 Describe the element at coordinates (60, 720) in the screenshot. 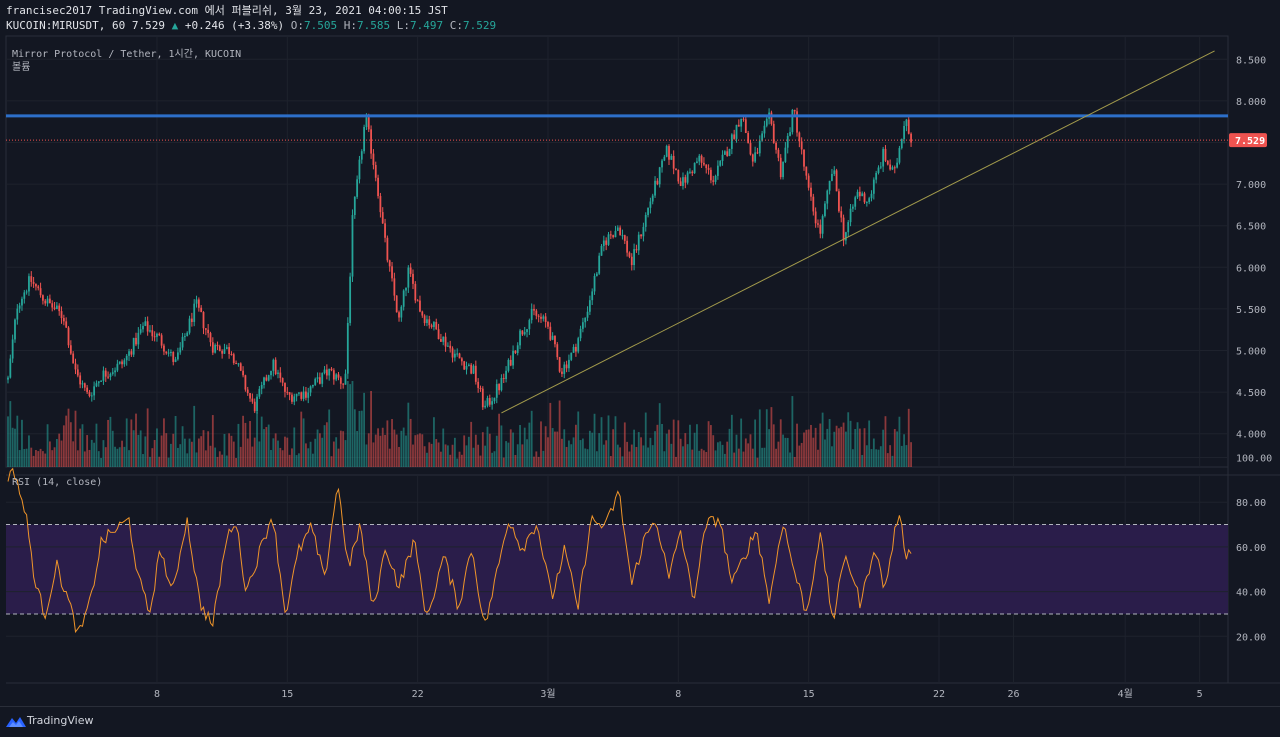

I see `tradingview-brand: TradingView` at that location.